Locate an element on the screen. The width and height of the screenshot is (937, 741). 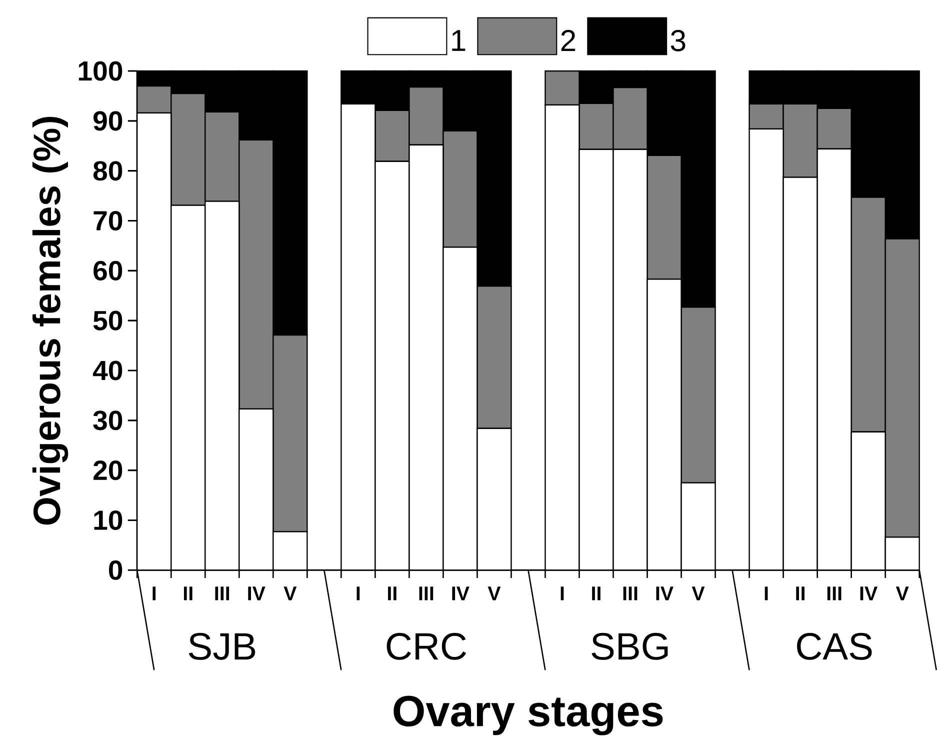
text: CAS is located at coordinates (834, 646).